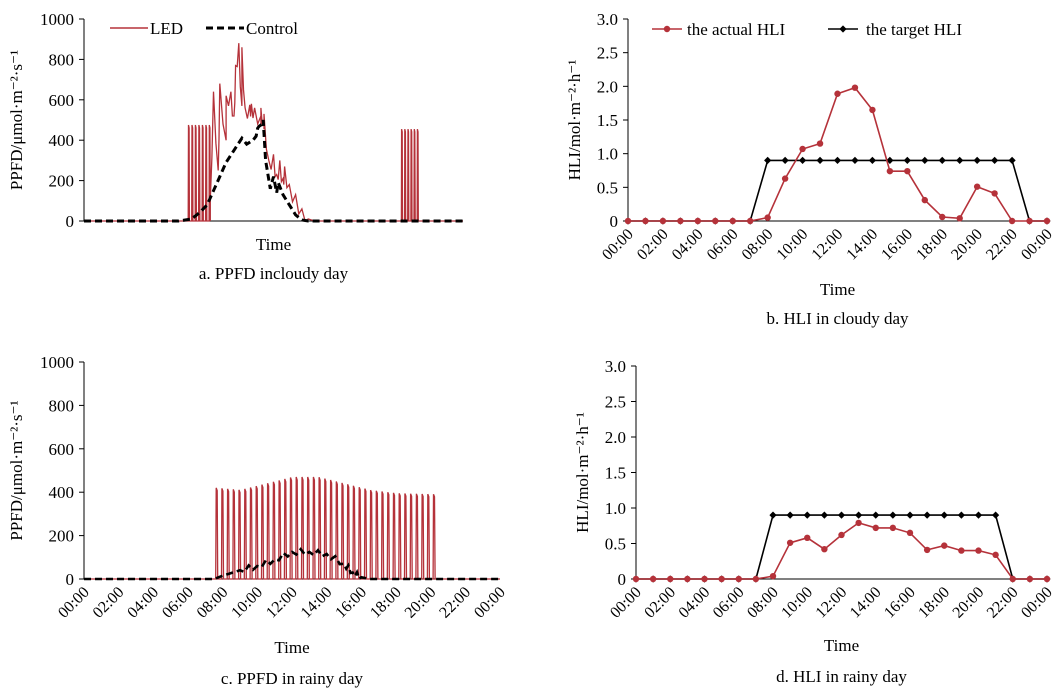  Describe the element at coordinates (607, 120) in the screenshot. I see `y-tick-label: 1.5` at that location.